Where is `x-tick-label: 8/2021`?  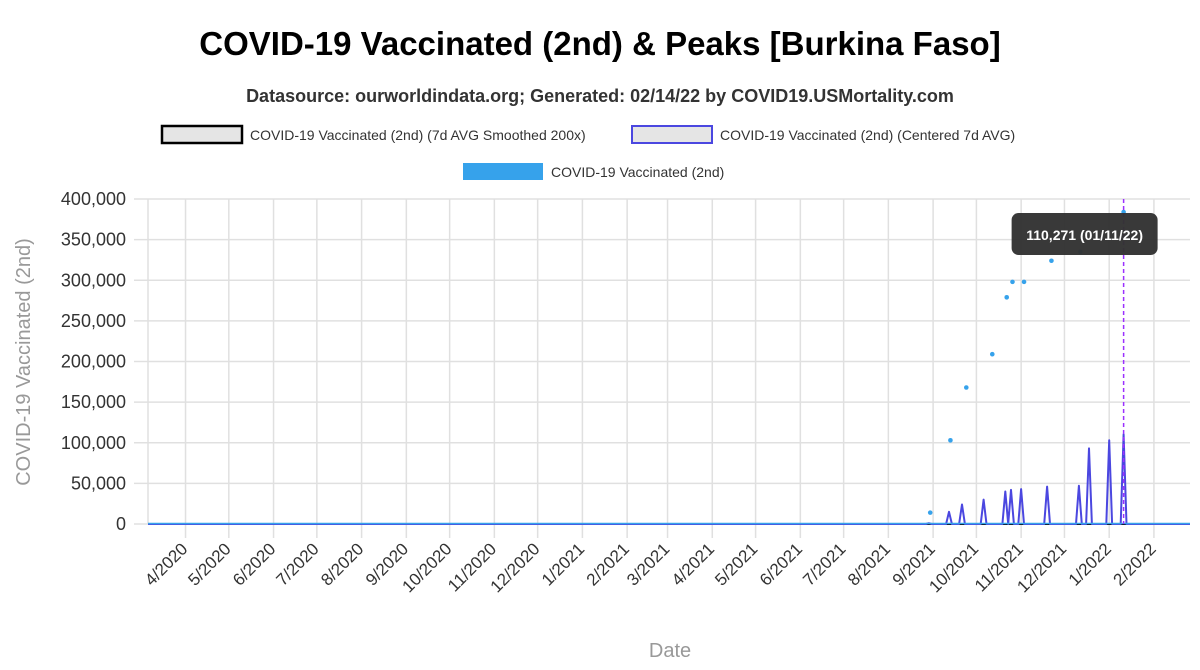 x-tick-label: 8/2021 is located at coordinates (869, 564).